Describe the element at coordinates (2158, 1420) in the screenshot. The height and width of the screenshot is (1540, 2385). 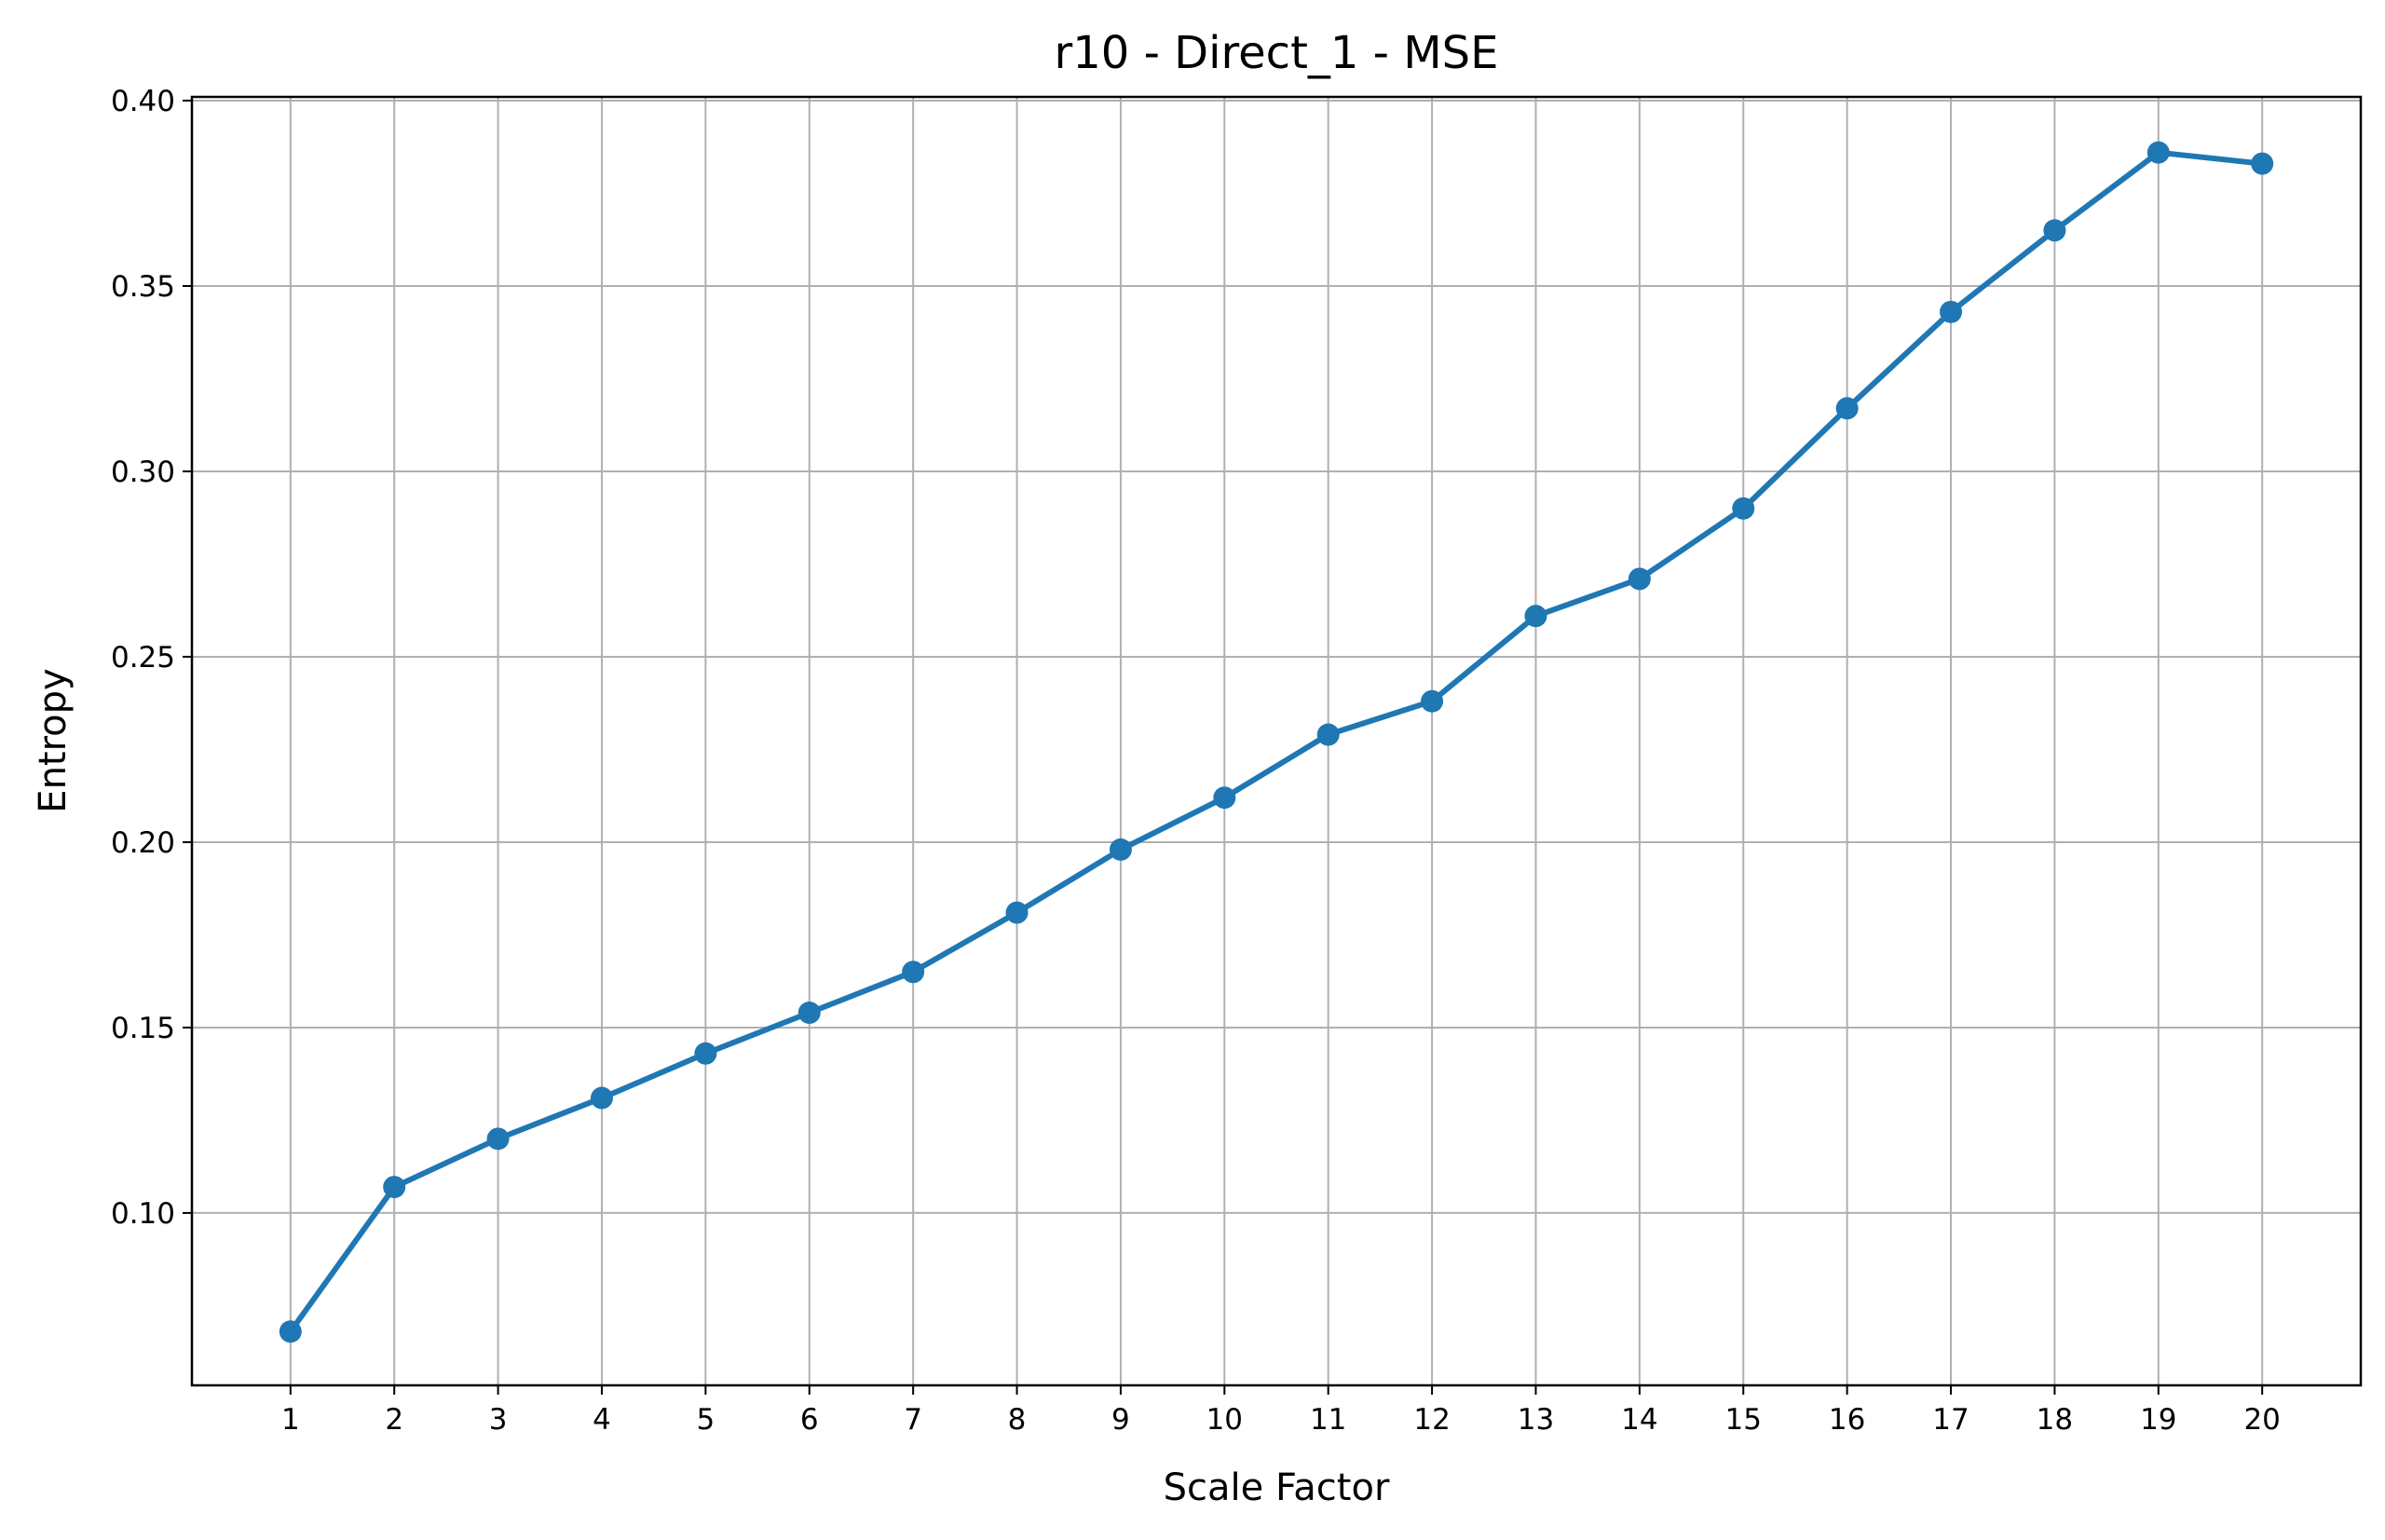
I see `x-tick-label: 19` at that location.